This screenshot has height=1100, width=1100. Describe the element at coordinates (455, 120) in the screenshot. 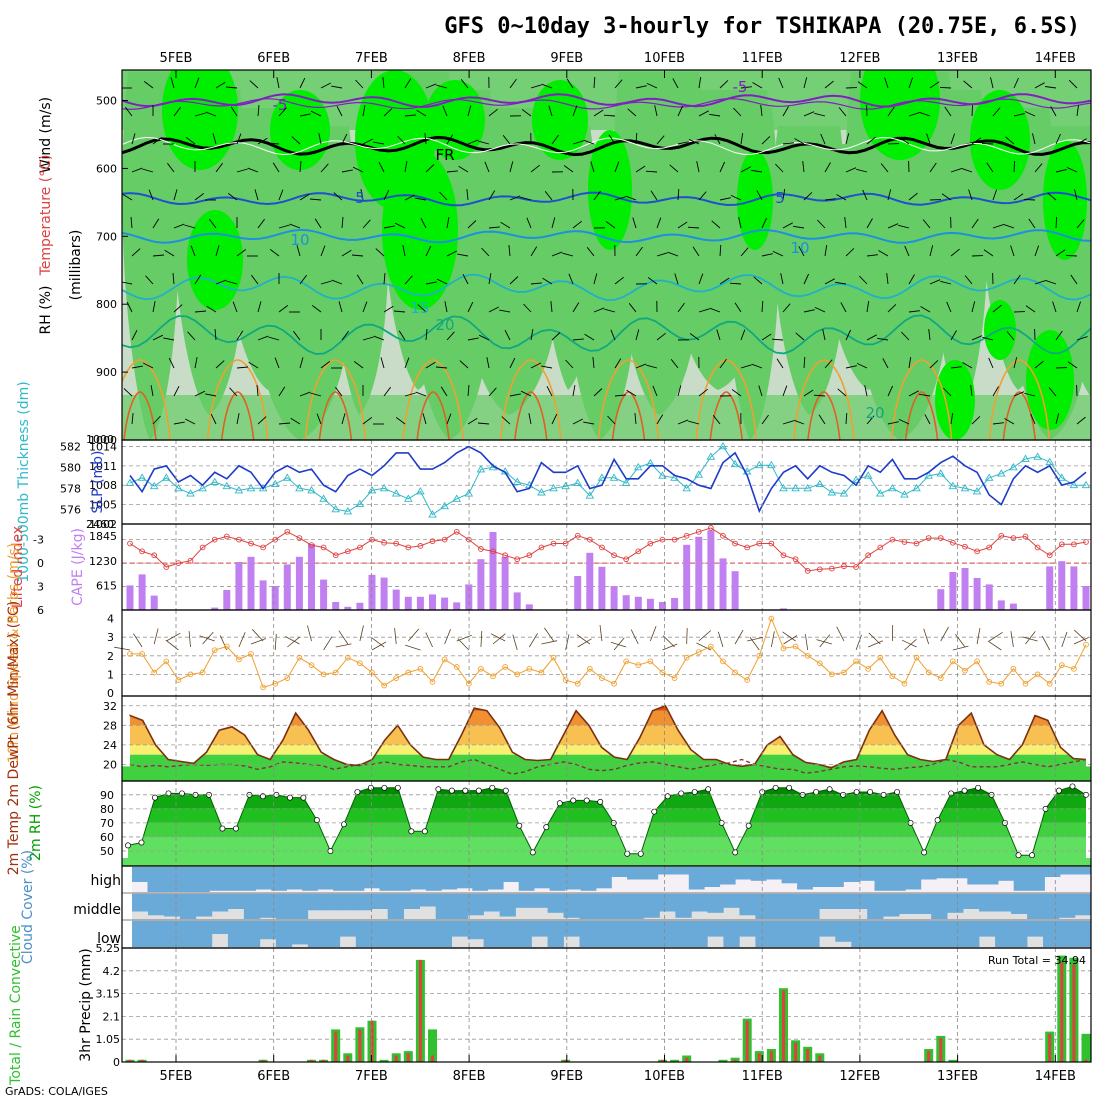

I see `rh-high-region` at that location.